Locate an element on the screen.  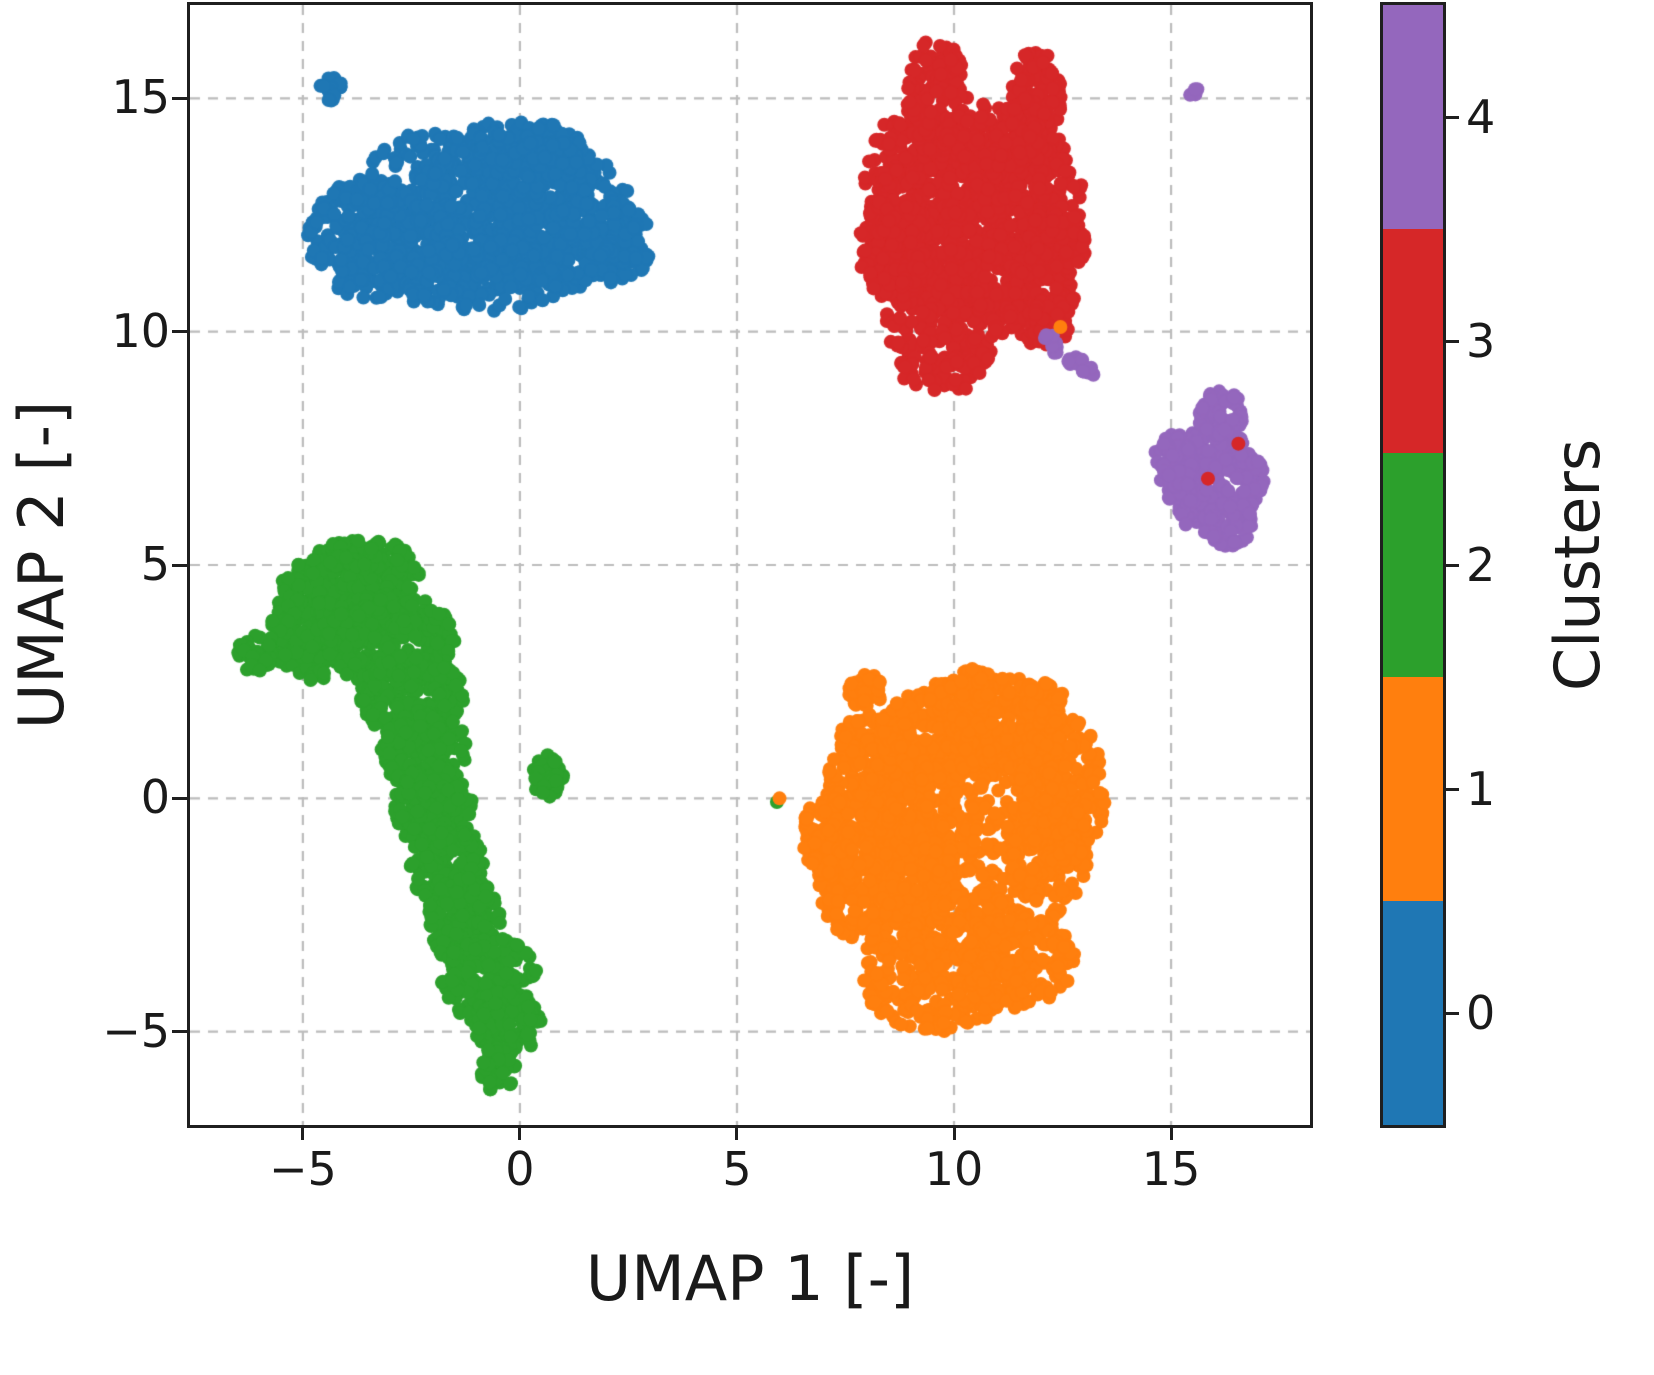
colorbar-tick-label: 4 is located at coordinates (1481, 117).